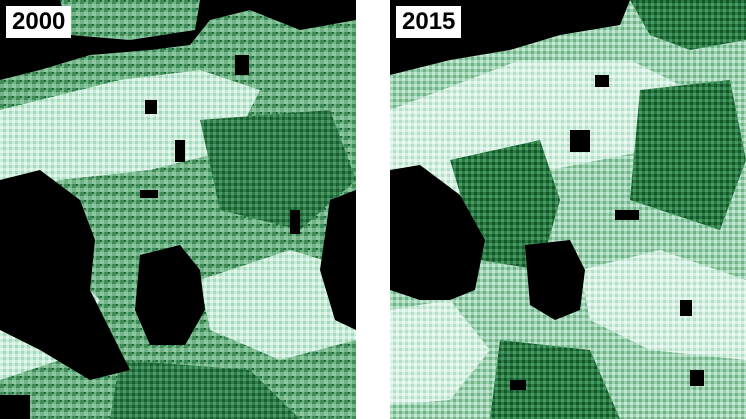 The width and height of the screenshot is (746, 419). I want to click on top-veg-strip, so click(130, 20).